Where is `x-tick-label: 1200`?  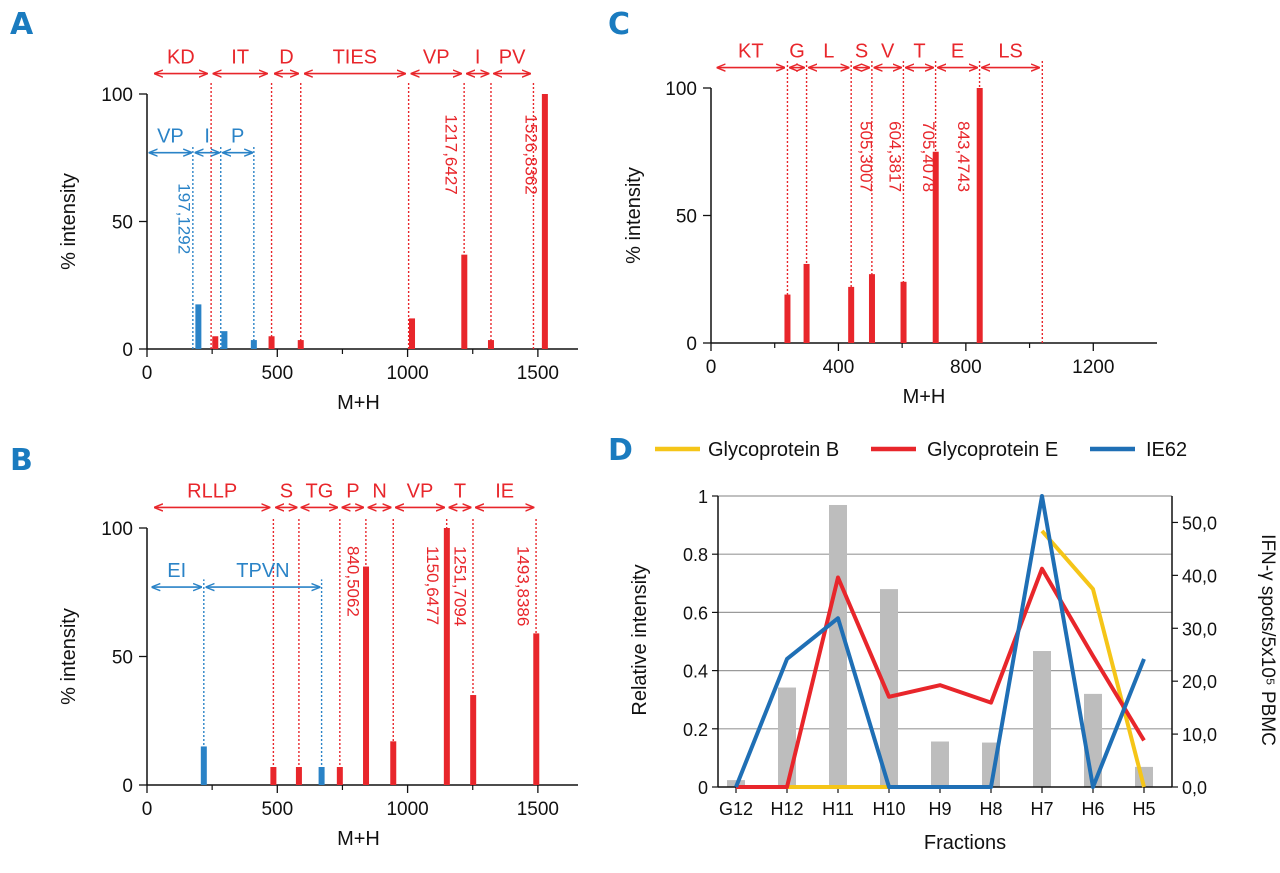 x-tick-label: 1200 is located at coordinates (1093, 367).